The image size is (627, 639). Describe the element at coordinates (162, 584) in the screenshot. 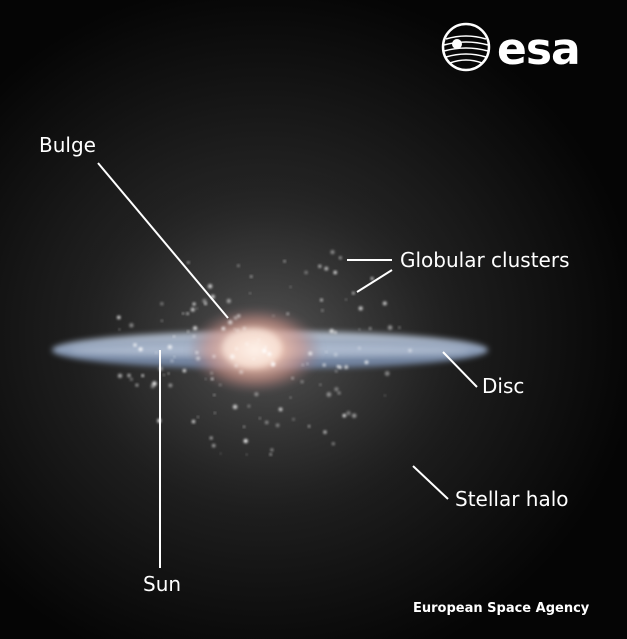

I see `sun-label: Sun` at that location.